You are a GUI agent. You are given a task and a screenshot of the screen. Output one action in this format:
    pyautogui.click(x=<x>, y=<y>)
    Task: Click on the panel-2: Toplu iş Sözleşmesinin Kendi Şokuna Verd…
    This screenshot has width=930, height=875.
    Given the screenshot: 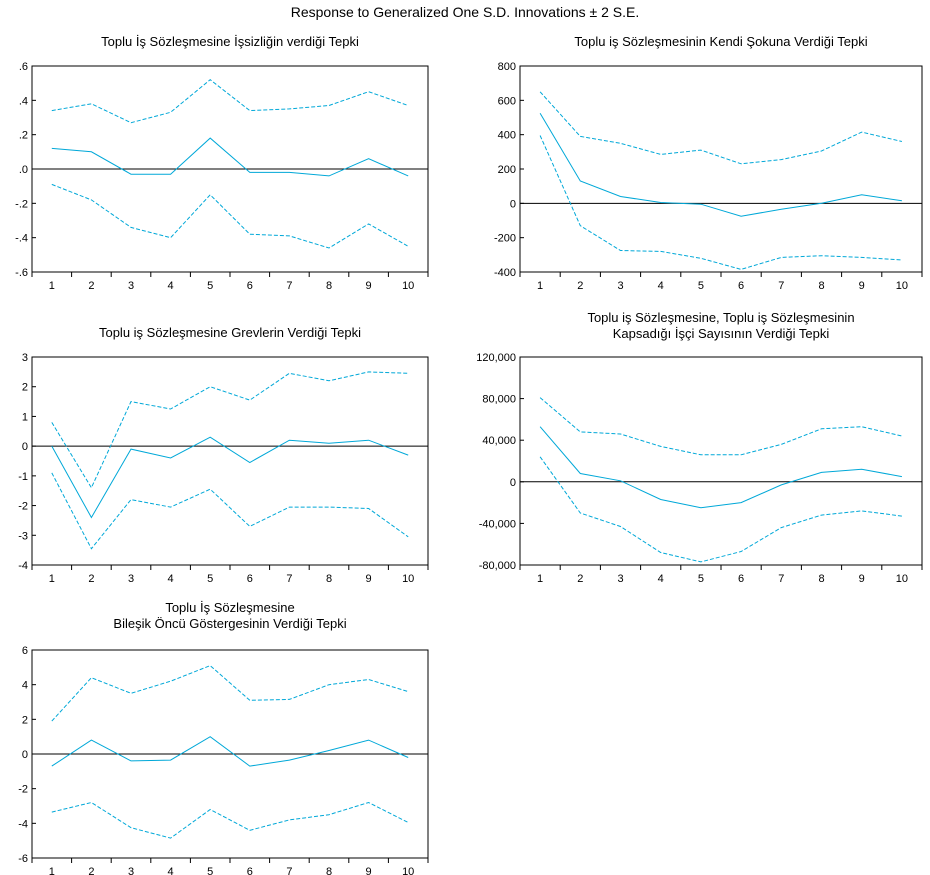 What is the action you would take?
    pyautogui.click(x=708, y=163)
    